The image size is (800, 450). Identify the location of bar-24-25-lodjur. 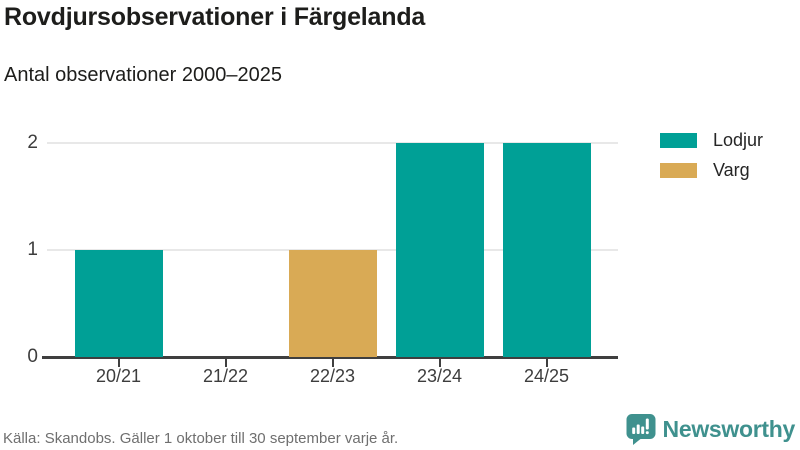
(546, 250).